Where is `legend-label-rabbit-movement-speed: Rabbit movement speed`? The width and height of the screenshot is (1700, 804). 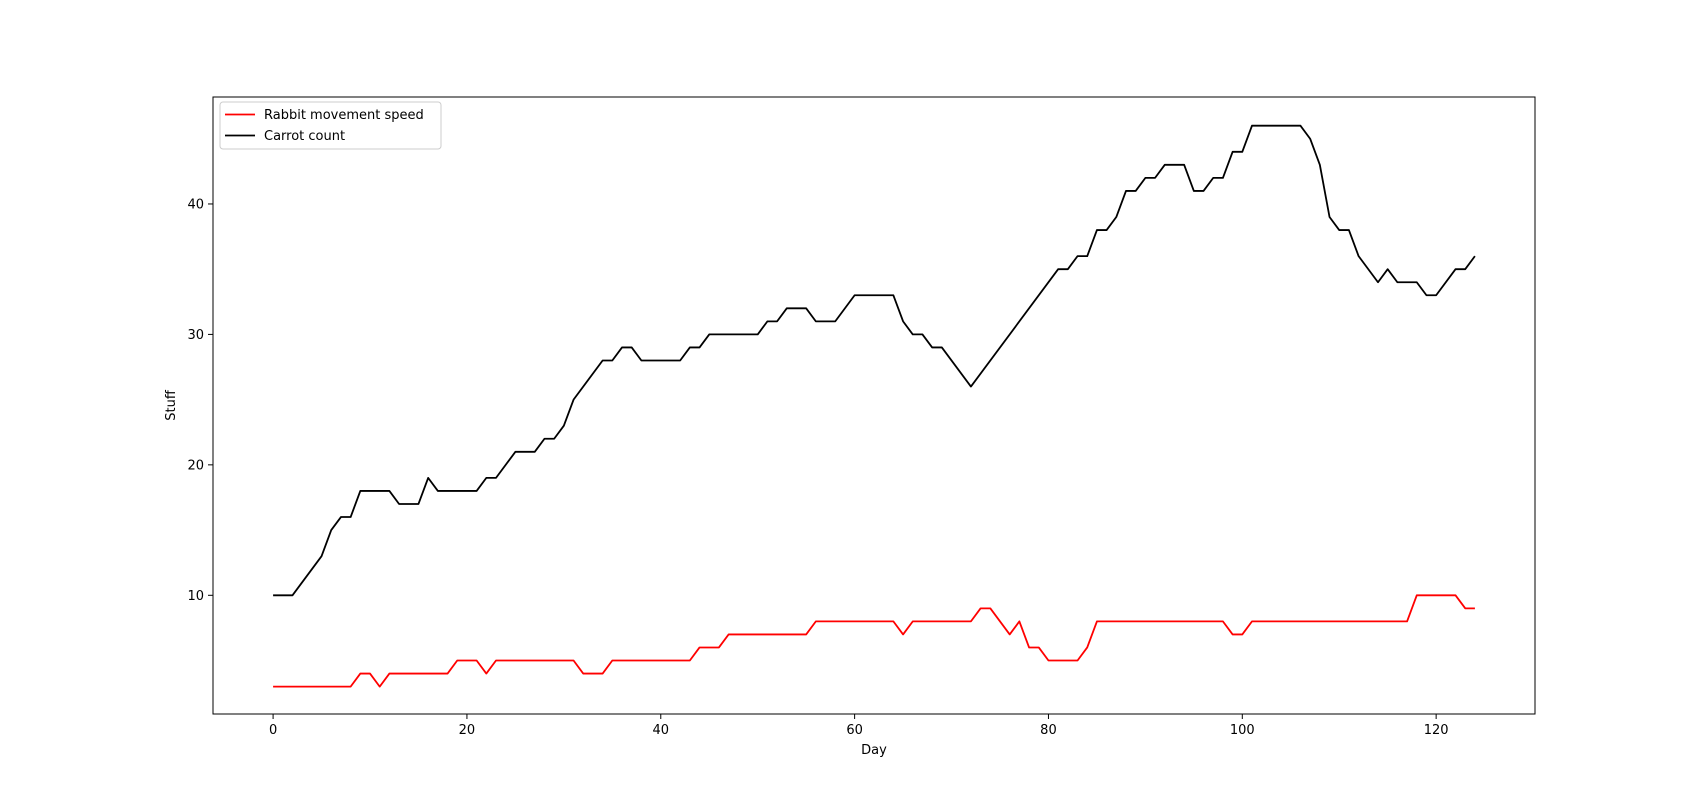
legend-label-rabbit-movement-speed: Rabbit movement speed is located at coordinates (344, 115).